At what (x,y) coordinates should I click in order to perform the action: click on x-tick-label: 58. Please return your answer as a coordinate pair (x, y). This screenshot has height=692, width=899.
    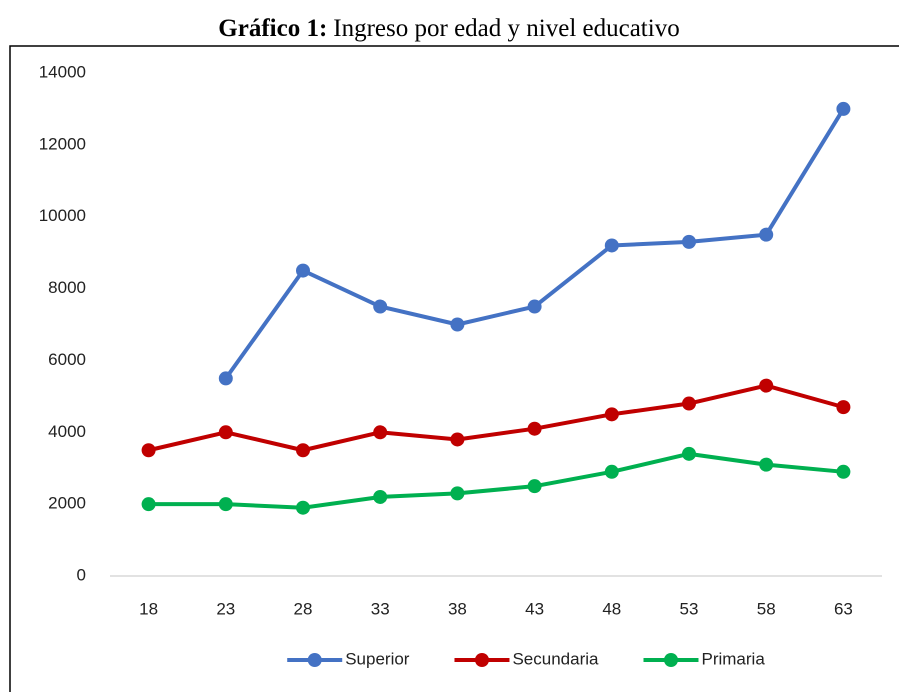
    Looking at the image, I should click on (766, 608).